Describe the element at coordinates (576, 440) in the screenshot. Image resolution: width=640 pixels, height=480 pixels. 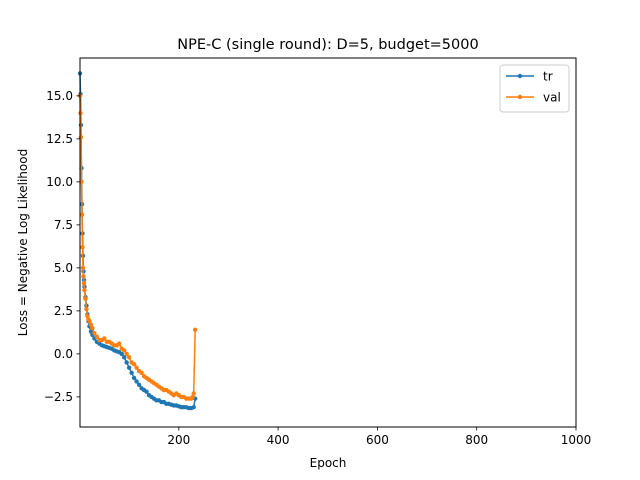
I see `x-tick-label: 1000` at that location.